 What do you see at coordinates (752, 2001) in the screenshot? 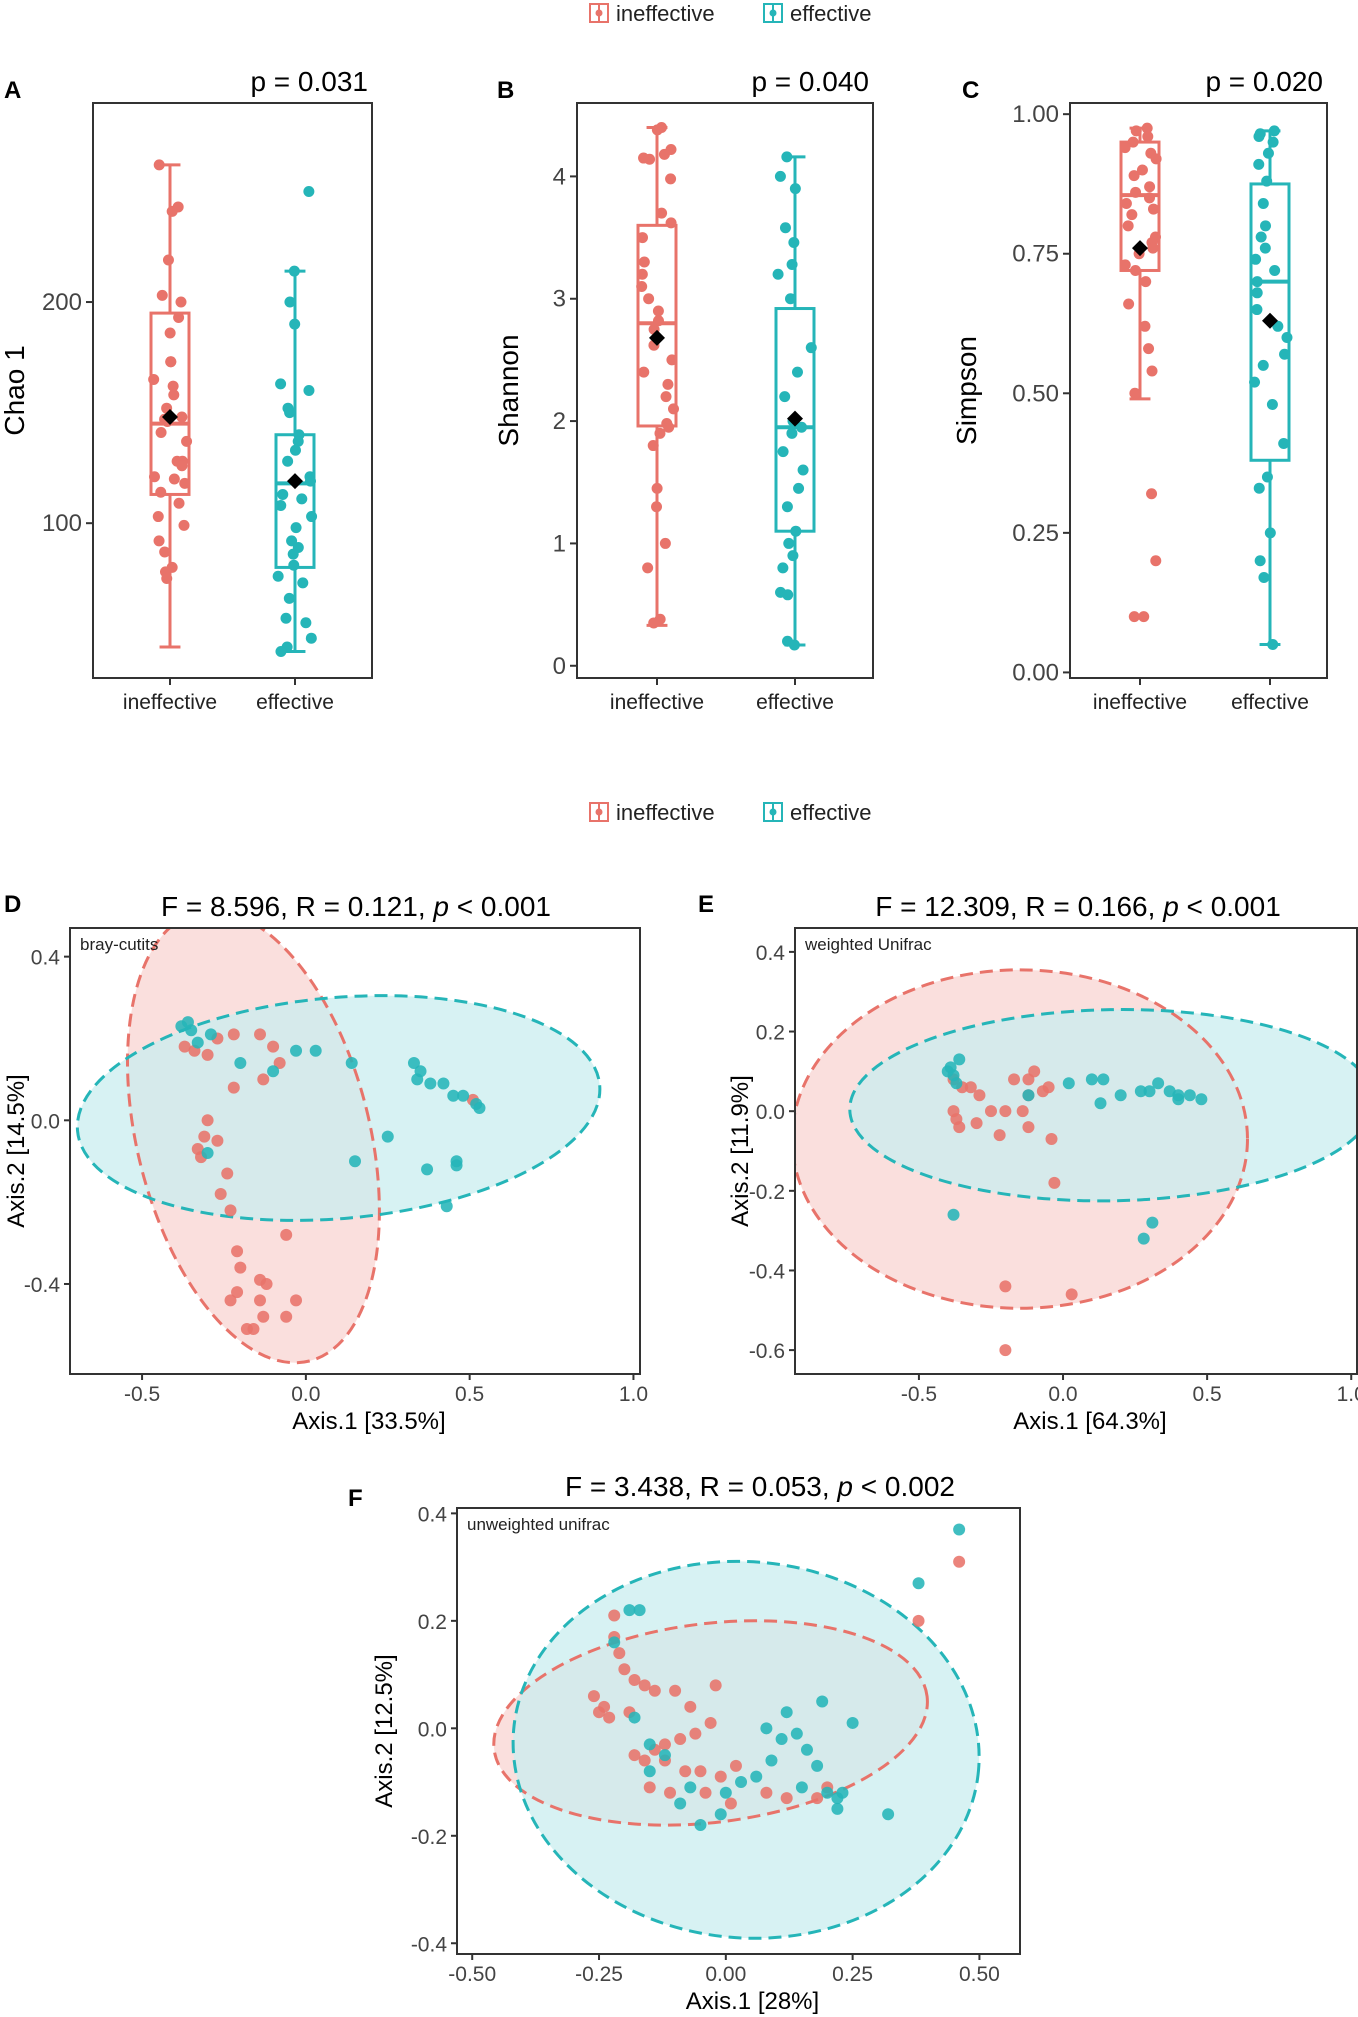
I see `x-axis-label: Axis.1 [28%]` at bounding box center [752, 2001].